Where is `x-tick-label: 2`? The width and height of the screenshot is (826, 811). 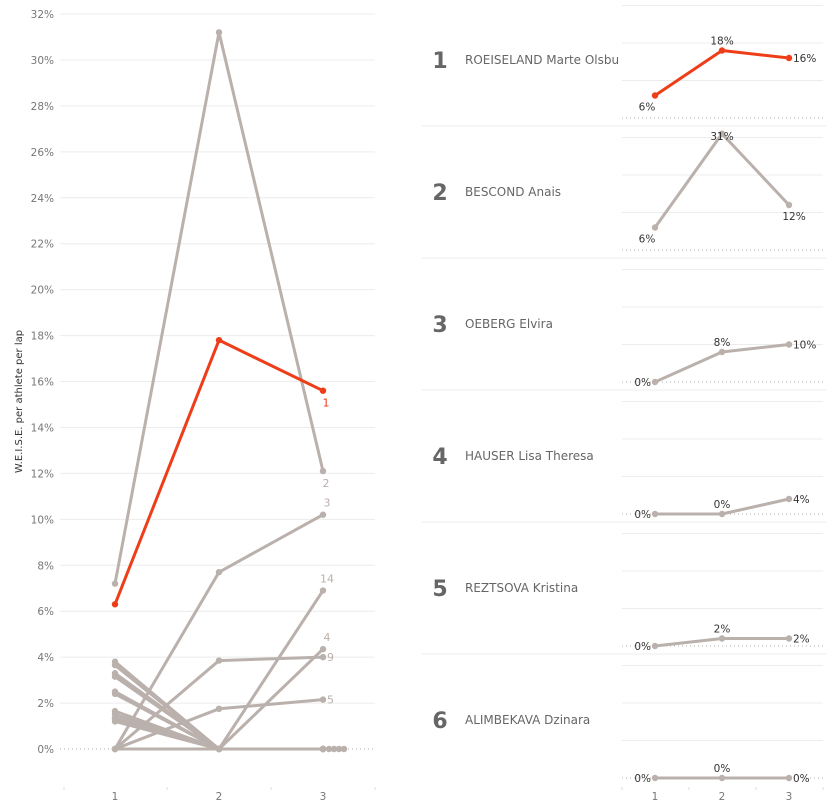
x-tick-label: 2 is located at coordinates (219, 797).